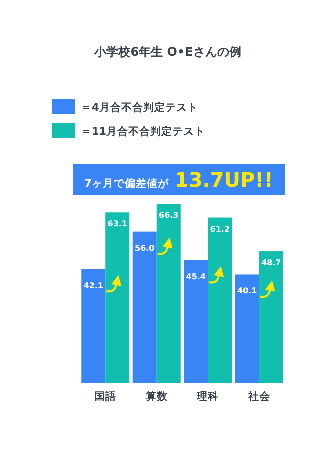 The height and width of the screenshot is (450, 336). What do you see at coordinates (127, 183) in the screenshot?
I see `text: 7ヶ月で偏差値が` at bounding box center [127, 183].